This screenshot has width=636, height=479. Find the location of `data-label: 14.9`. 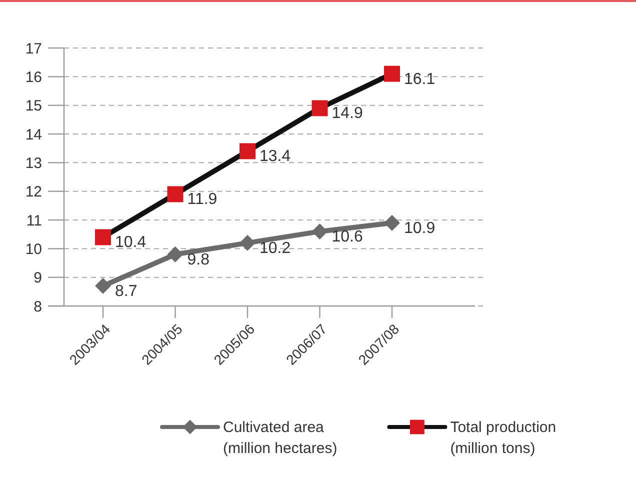

data-label: 14.9 is located at coordinates (347, 113).